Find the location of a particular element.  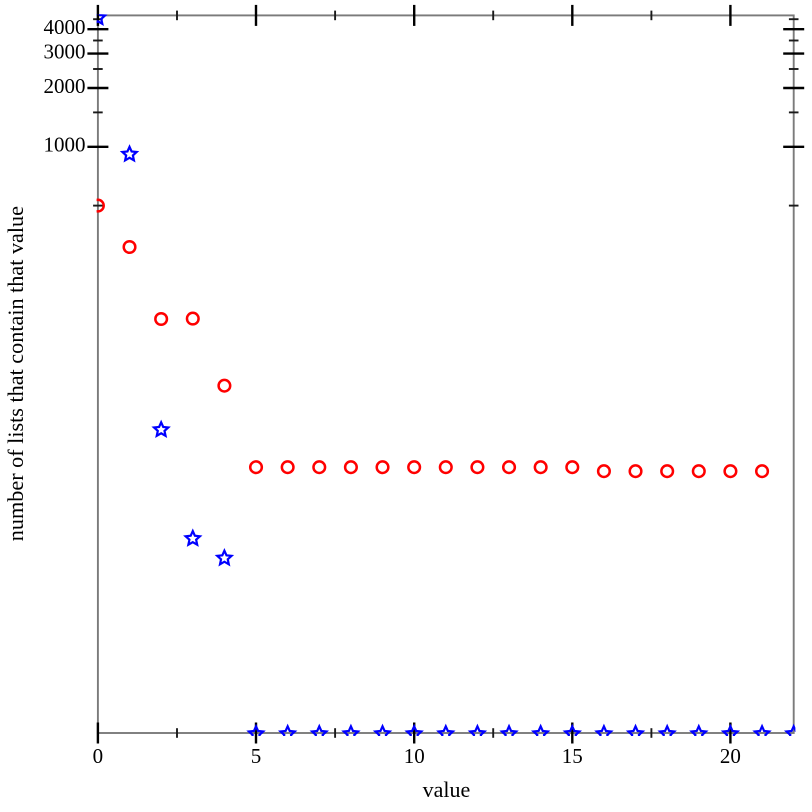

svg-text: 5 is located at coordinates (256, 756).